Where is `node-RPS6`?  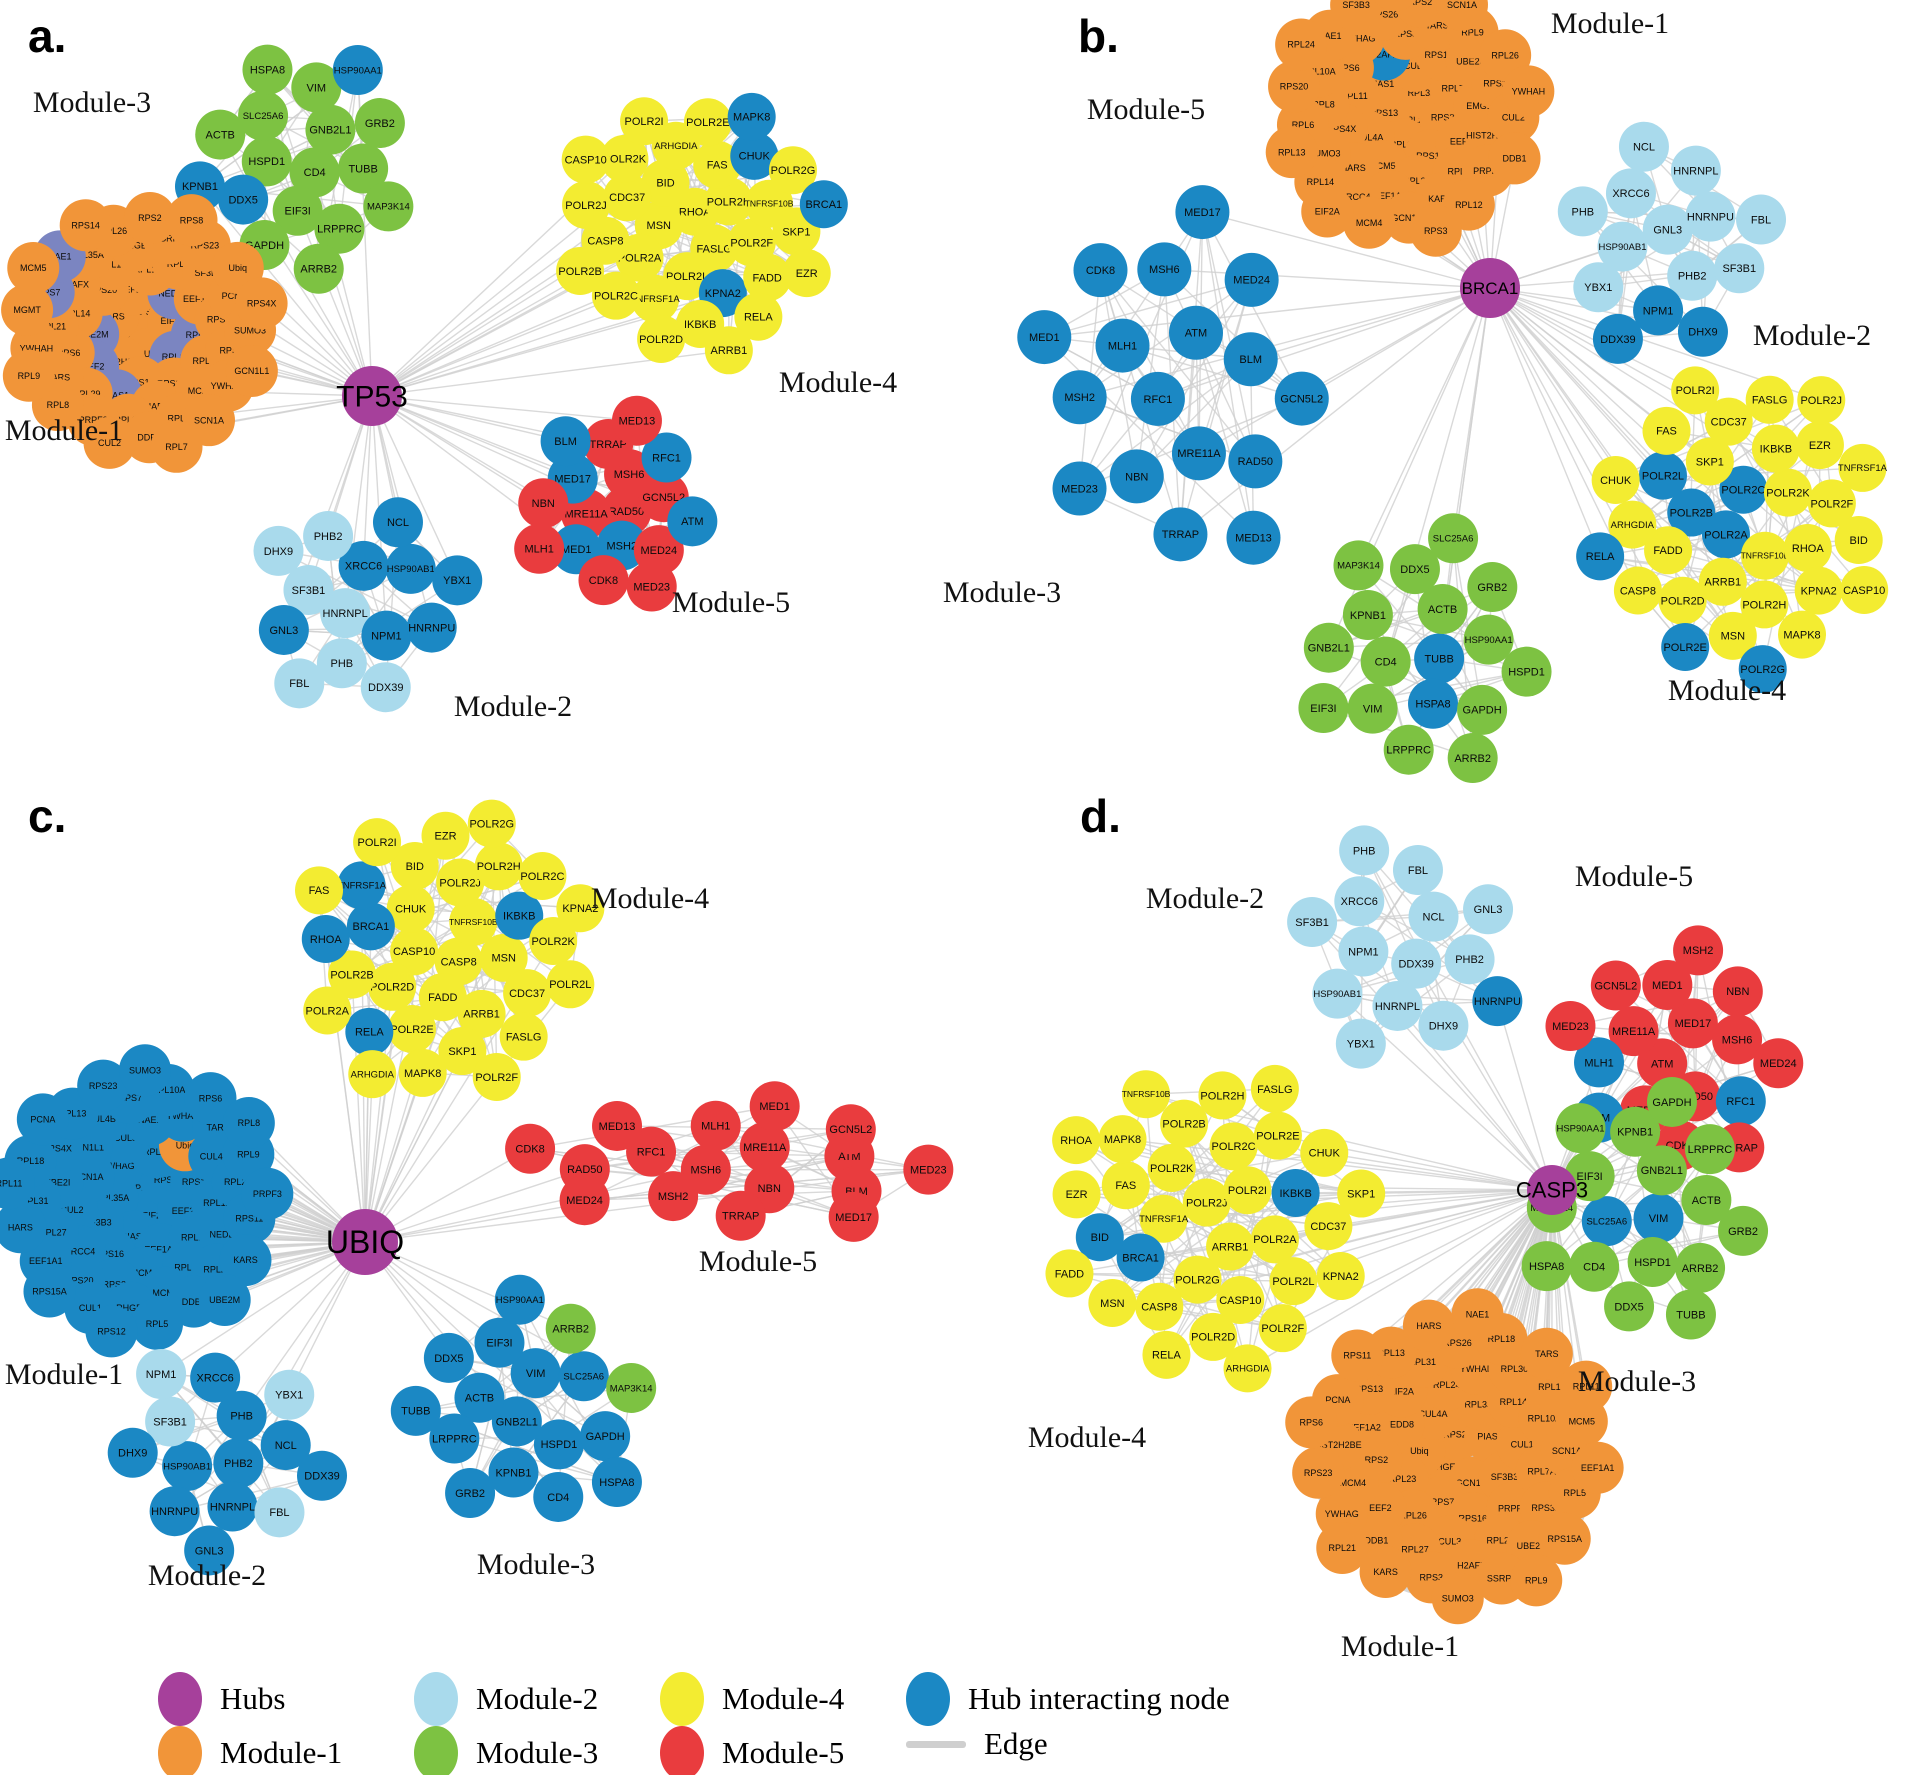
node-RPS6 is located at coordinates (210, 1098).